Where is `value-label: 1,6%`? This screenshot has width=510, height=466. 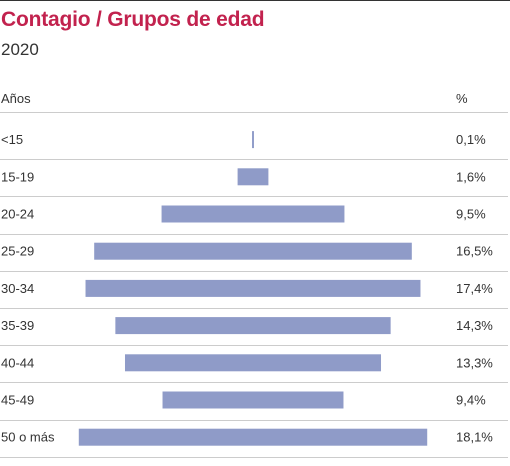
value-label: 1,6% is located at coordinates (471, 176).